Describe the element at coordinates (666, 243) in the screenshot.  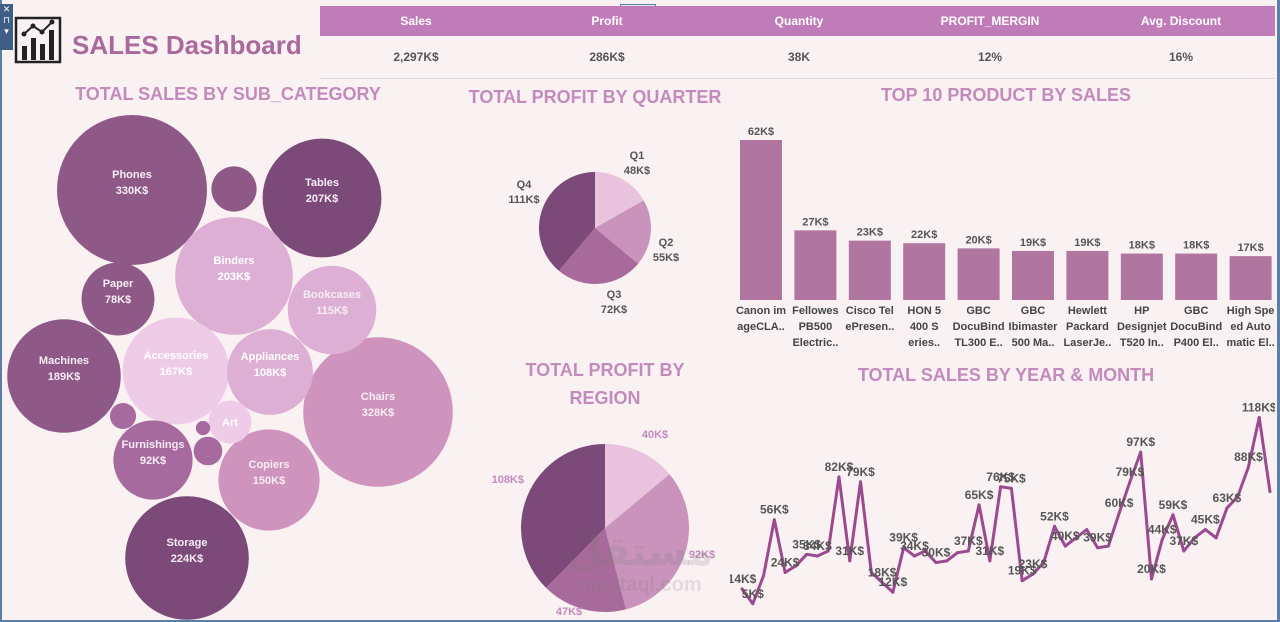
I see `pie-slice-name: Q2` at that location.